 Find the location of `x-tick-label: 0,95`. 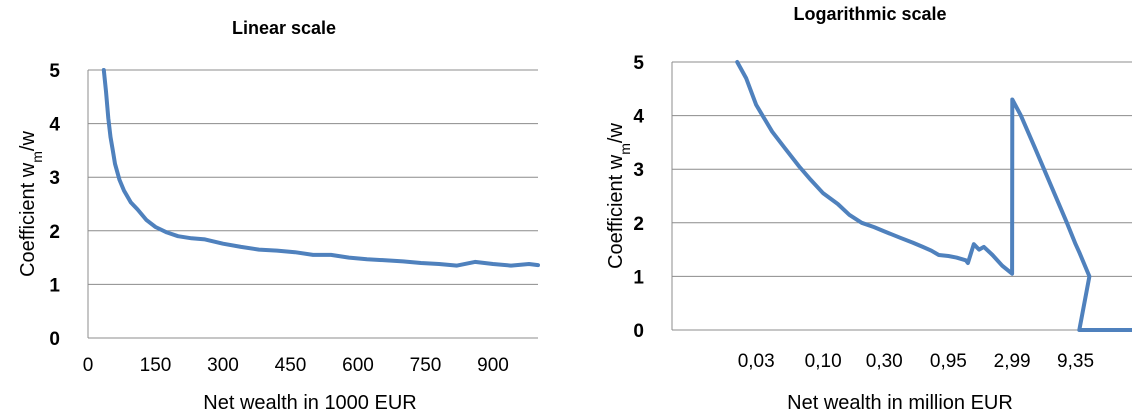

x-tick-label: 0,95 is located at coordinates (948, 361).